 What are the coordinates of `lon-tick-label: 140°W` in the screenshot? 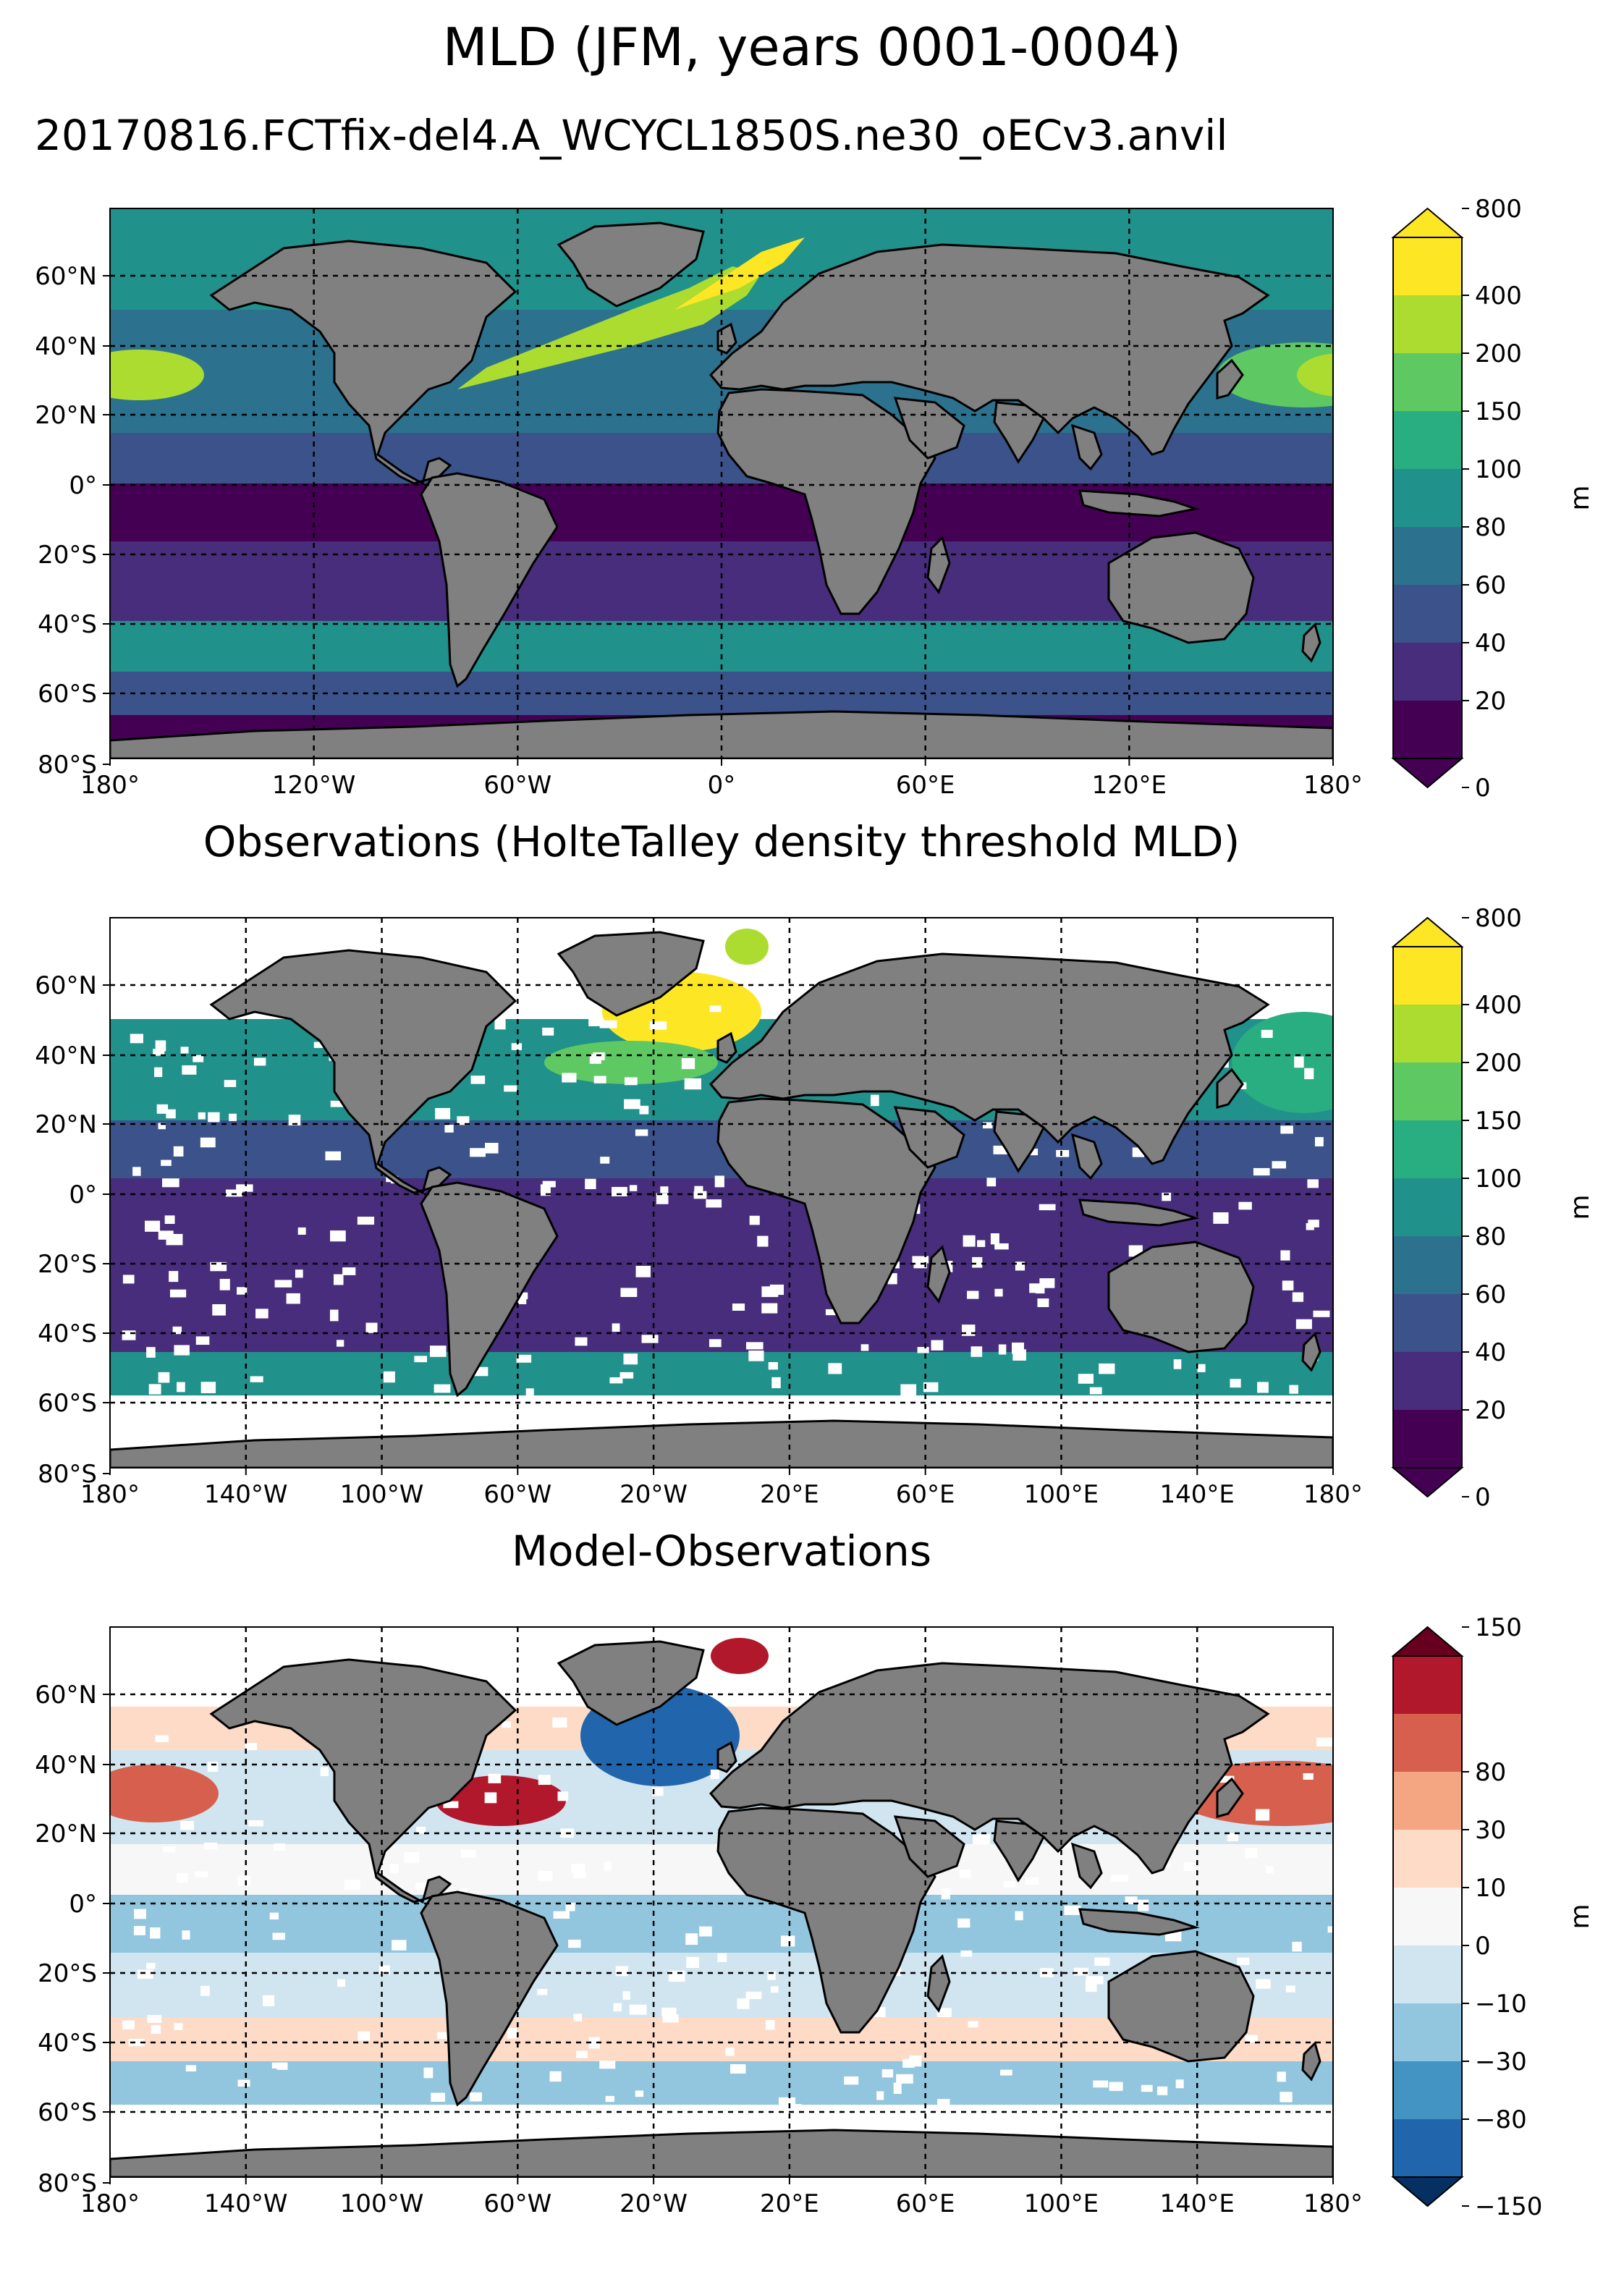 It's located at (246, 1494).